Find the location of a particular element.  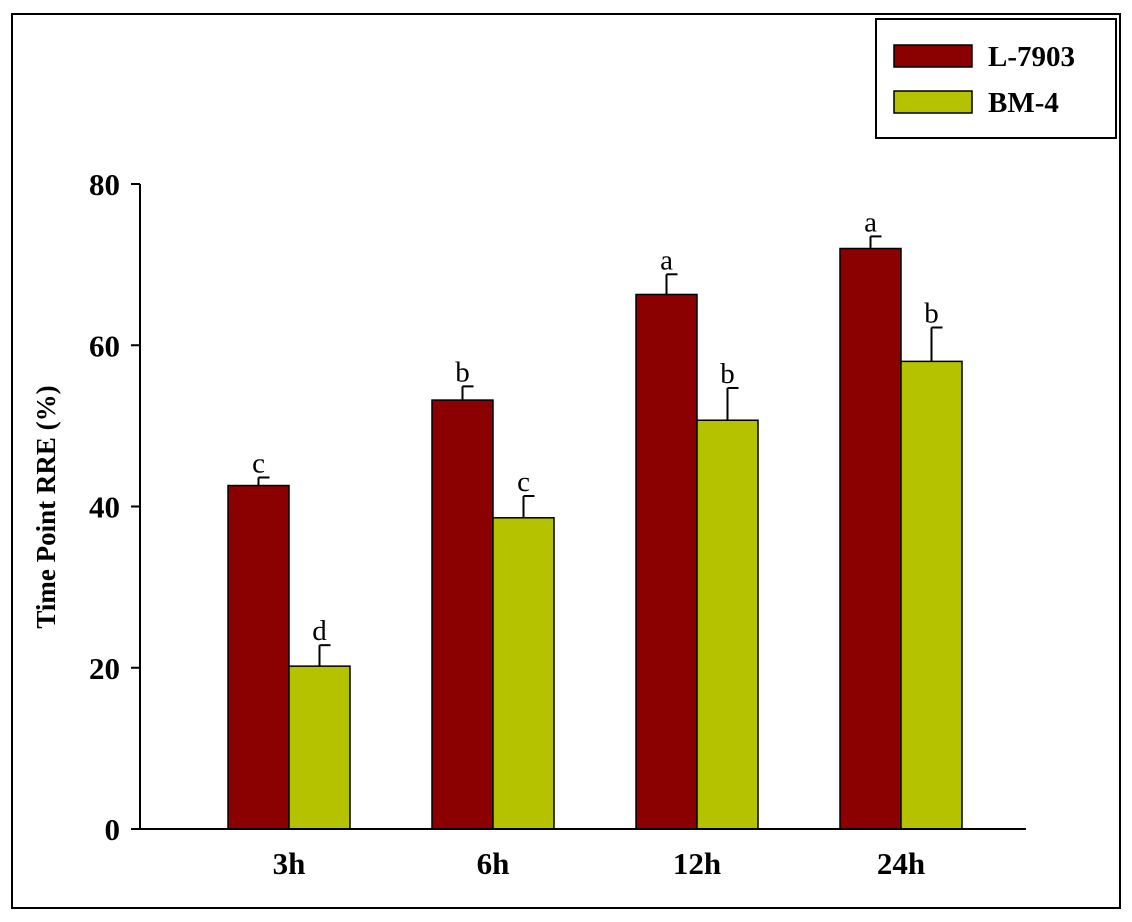

y-ticks-layer: 0 20 40 60 80 is located at coordinates (114, 507).